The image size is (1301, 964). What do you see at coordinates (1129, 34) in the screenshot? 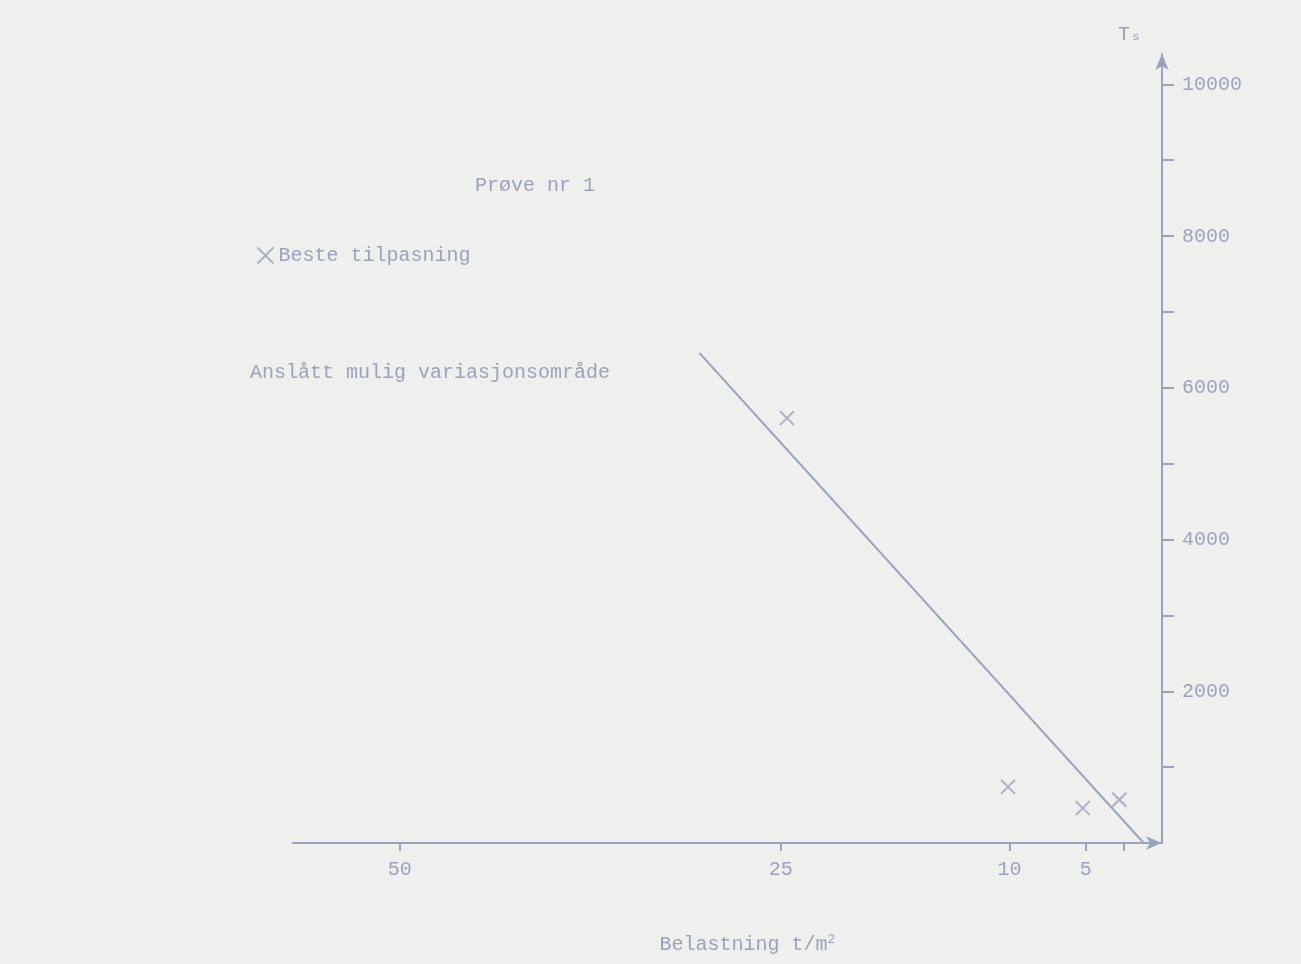
I see `y-axis-title: Tₛ` at bounding box center [1129, 34].